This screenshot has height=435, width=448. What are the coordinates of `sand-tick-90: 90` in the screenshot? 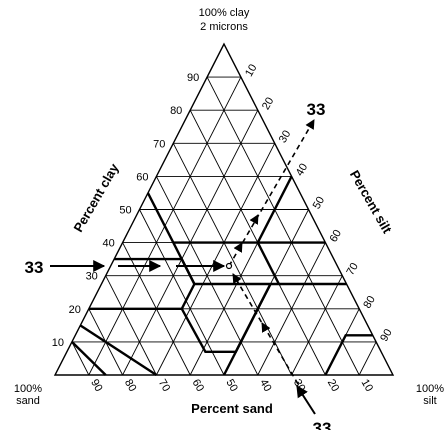 It's located at (96, 385).